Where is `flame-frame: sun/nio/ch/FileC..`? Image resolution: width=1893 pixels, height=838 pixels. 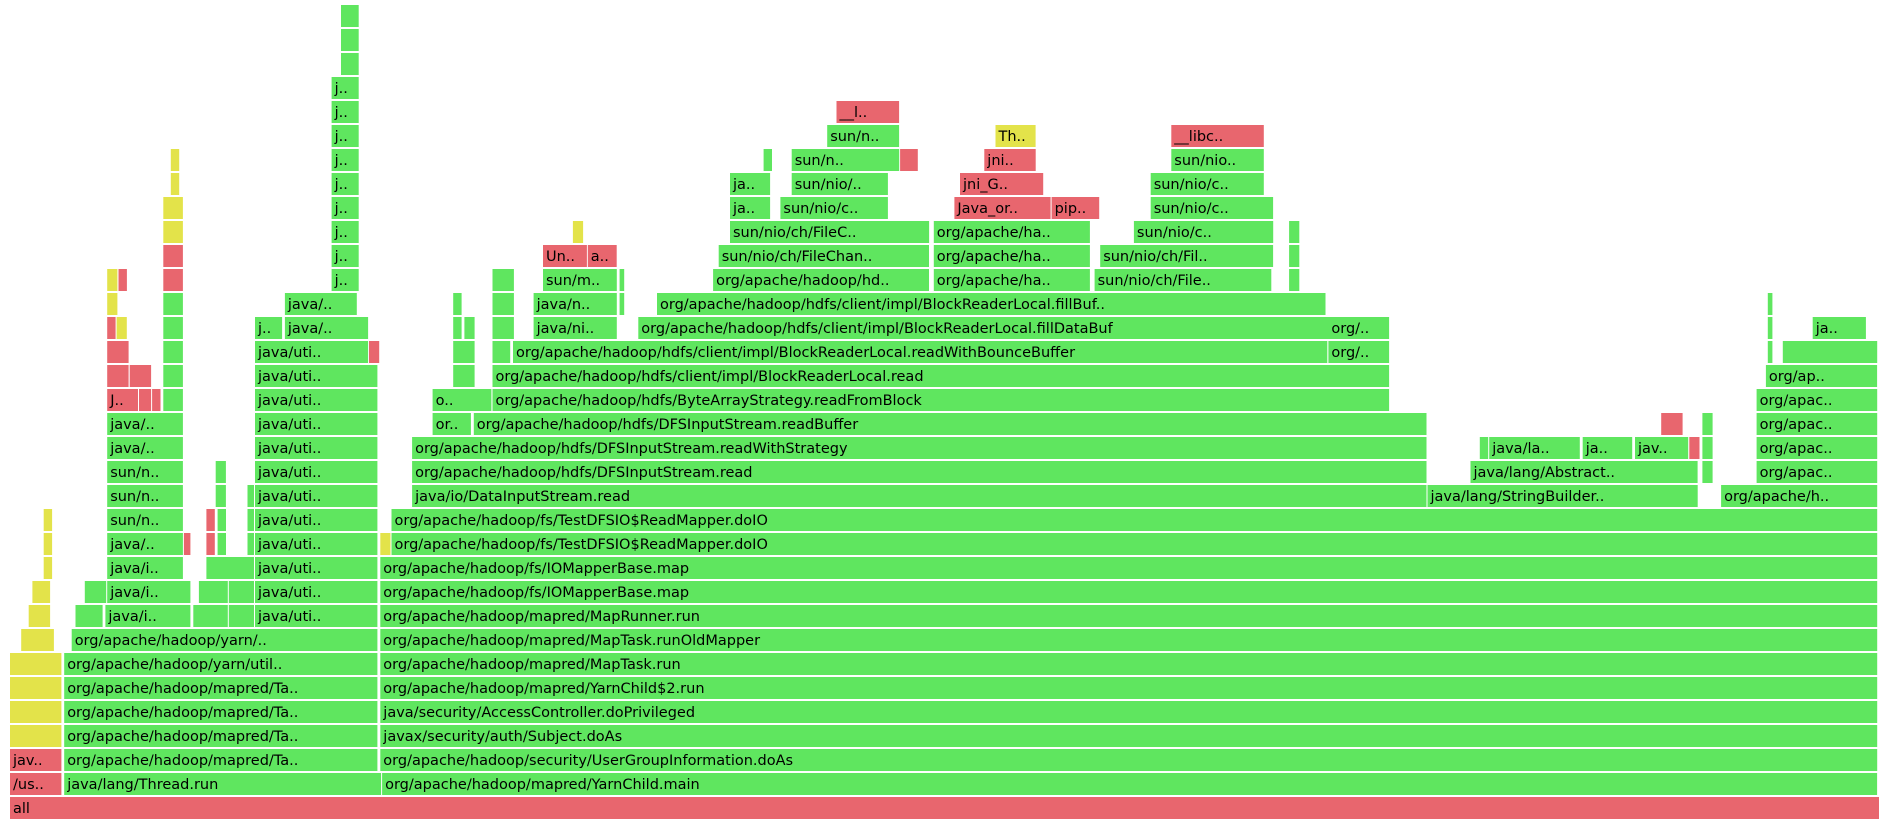 flame-frame: sun/nio/ch/FileC.. is located at coordinates (830, 232).